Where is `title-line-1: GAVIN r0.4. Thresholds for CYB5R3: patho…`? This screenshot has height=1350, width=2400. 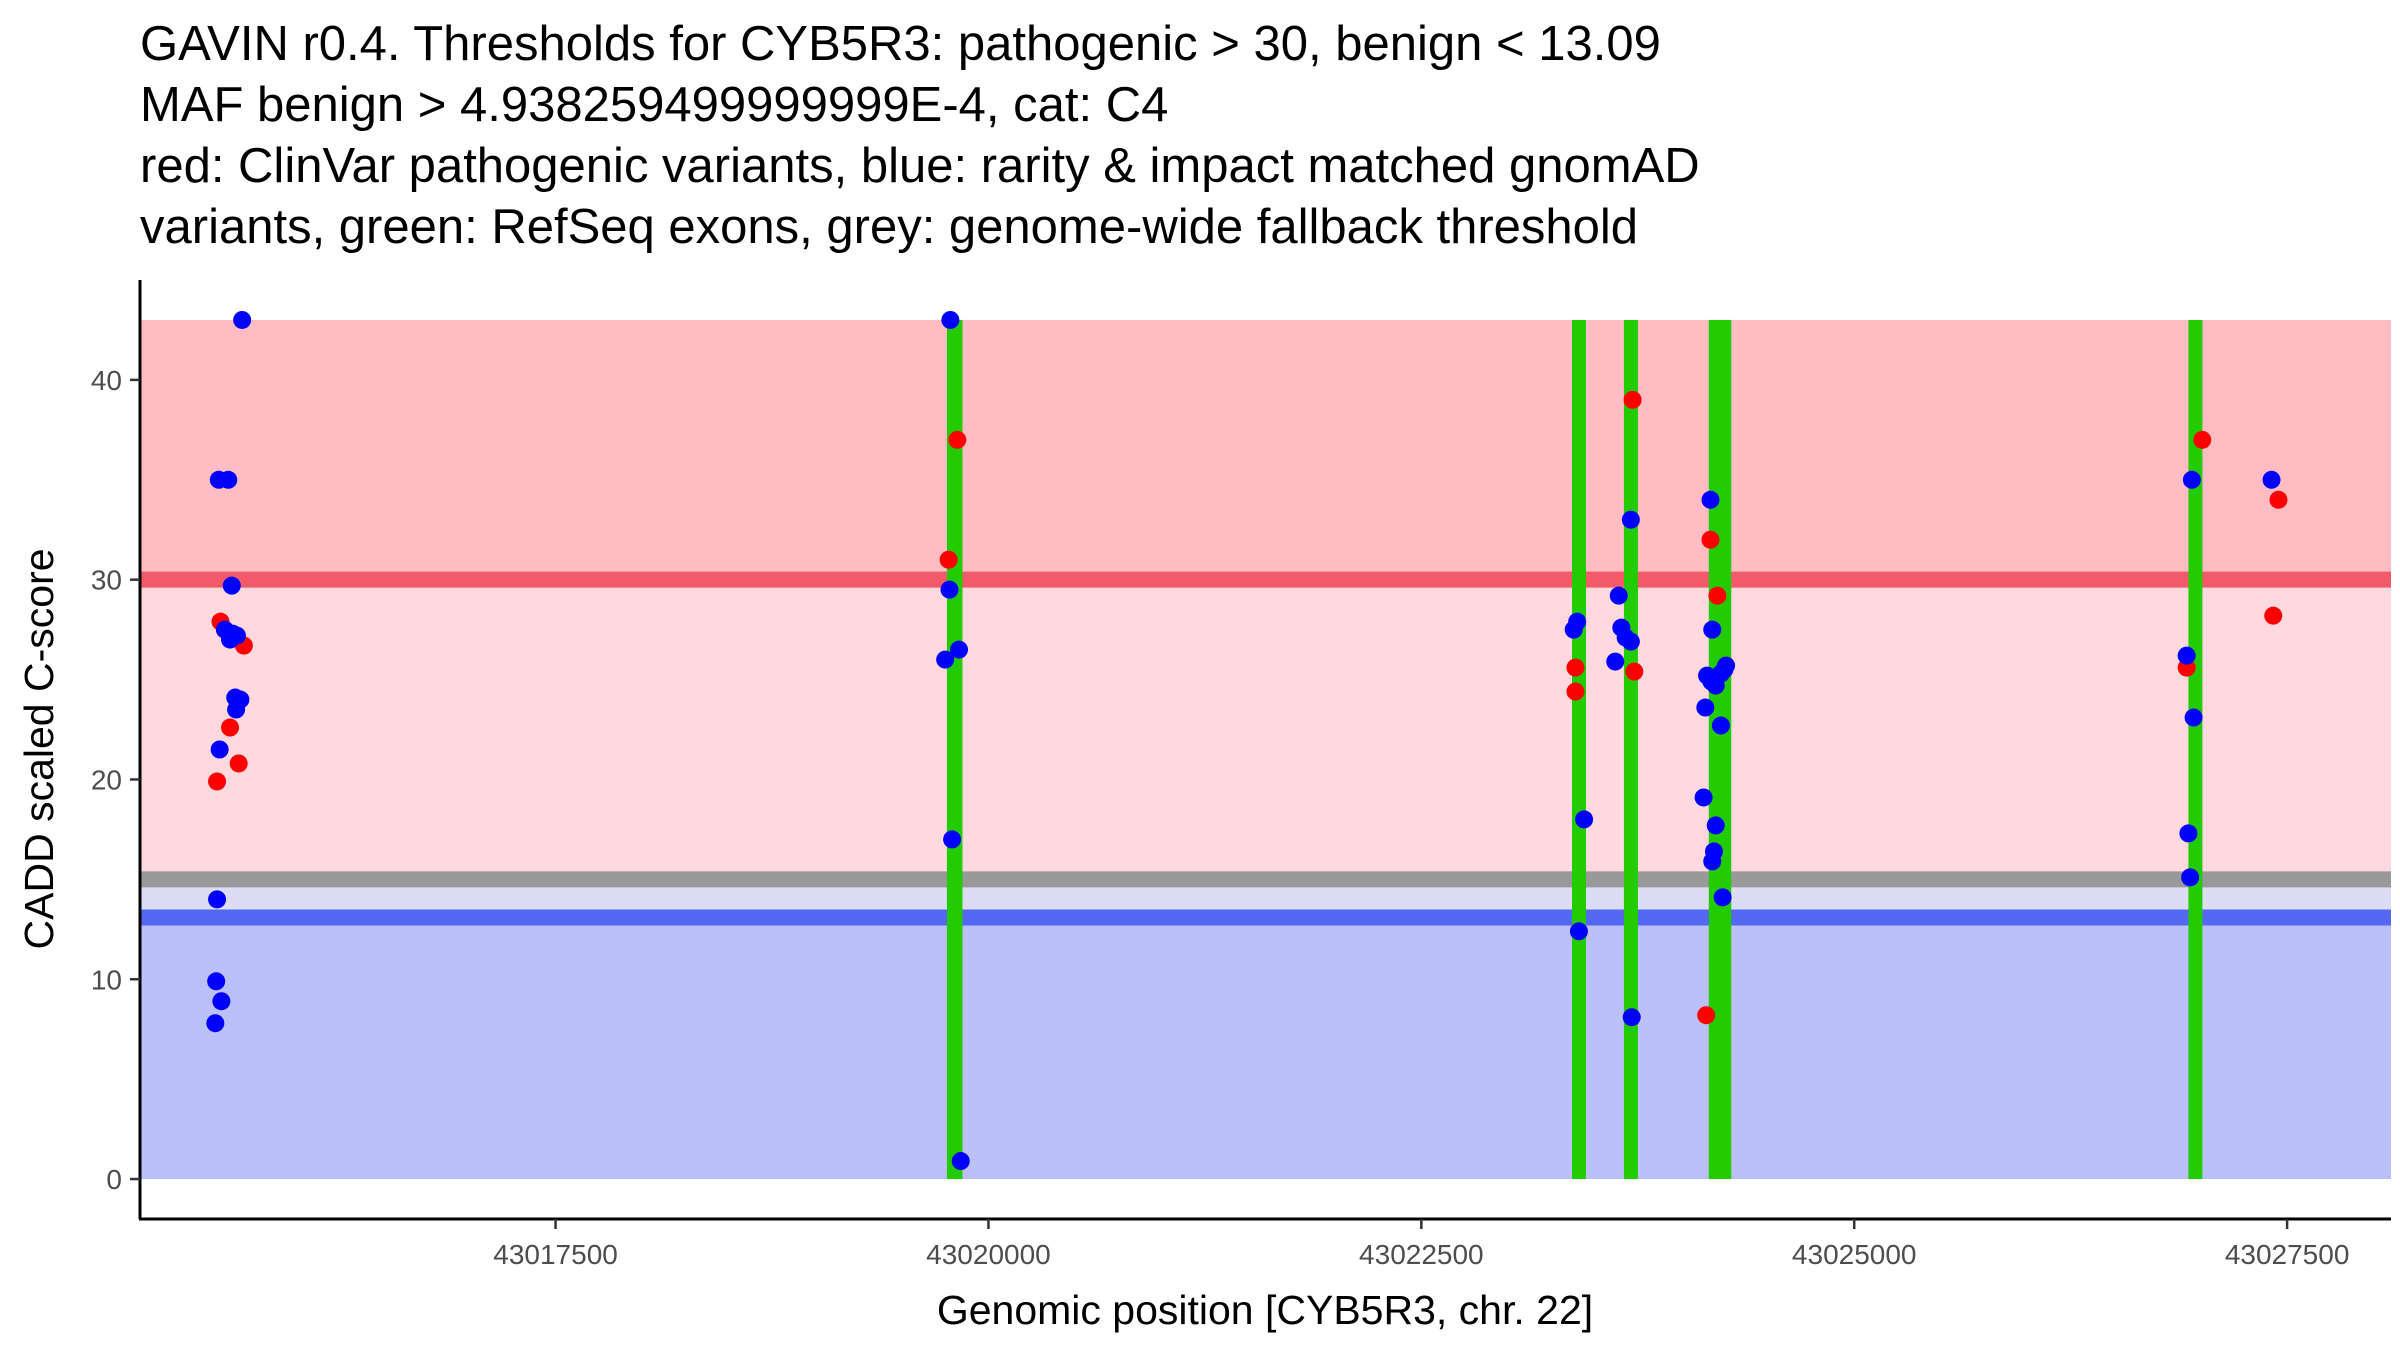 title-line-1: GAVIN r0.4. Thresholds for CYB5R3: patho… is located at coordinates (900, 44).